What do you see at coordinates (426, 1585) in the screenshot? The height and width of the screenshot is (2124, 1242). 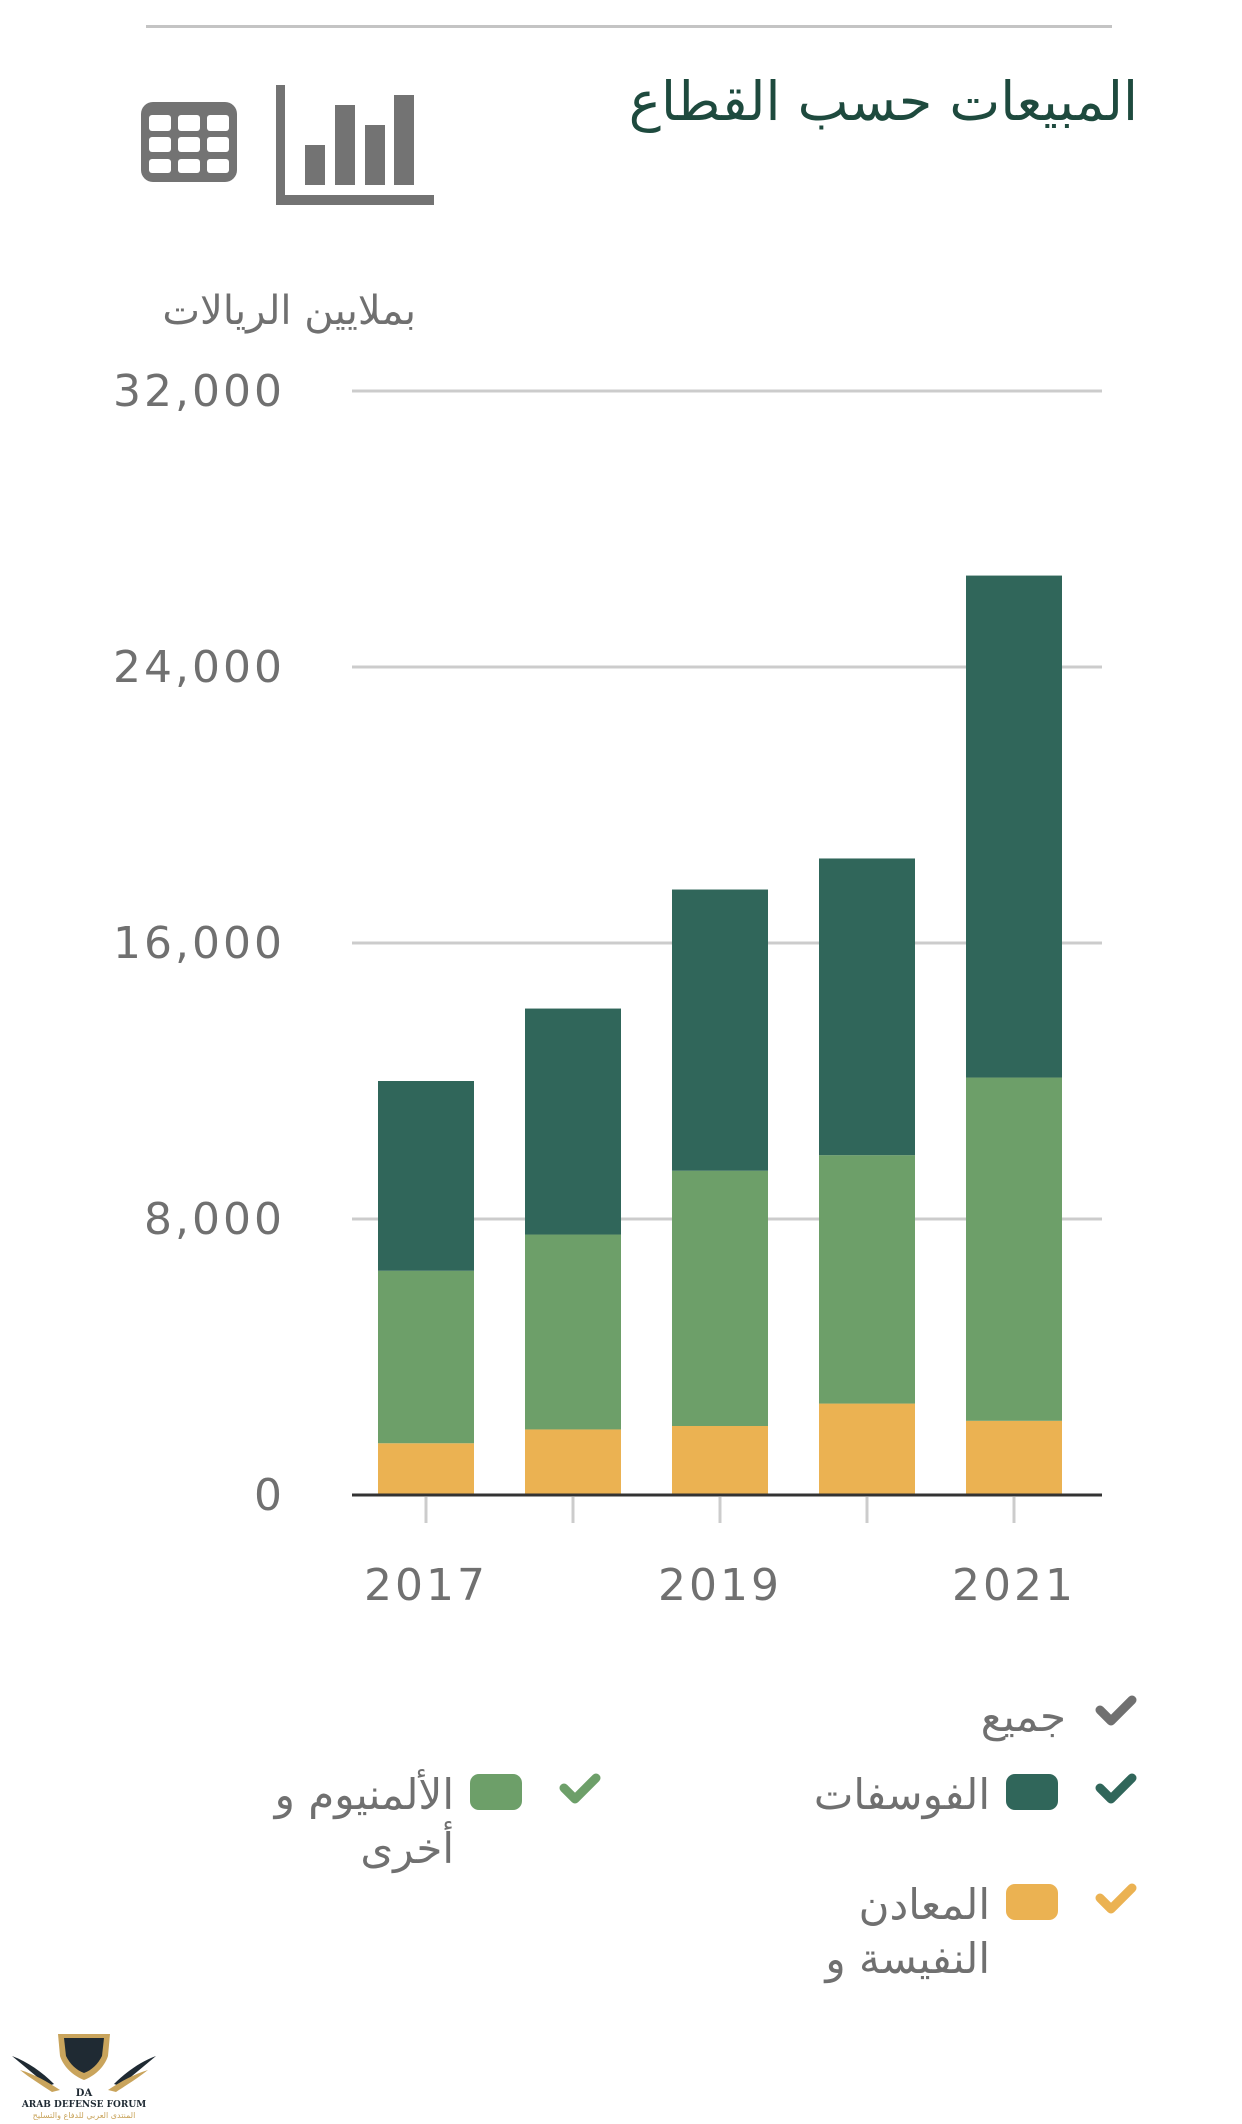 I see `x-tick-label: 2017` at bounding box center [426, 1585].